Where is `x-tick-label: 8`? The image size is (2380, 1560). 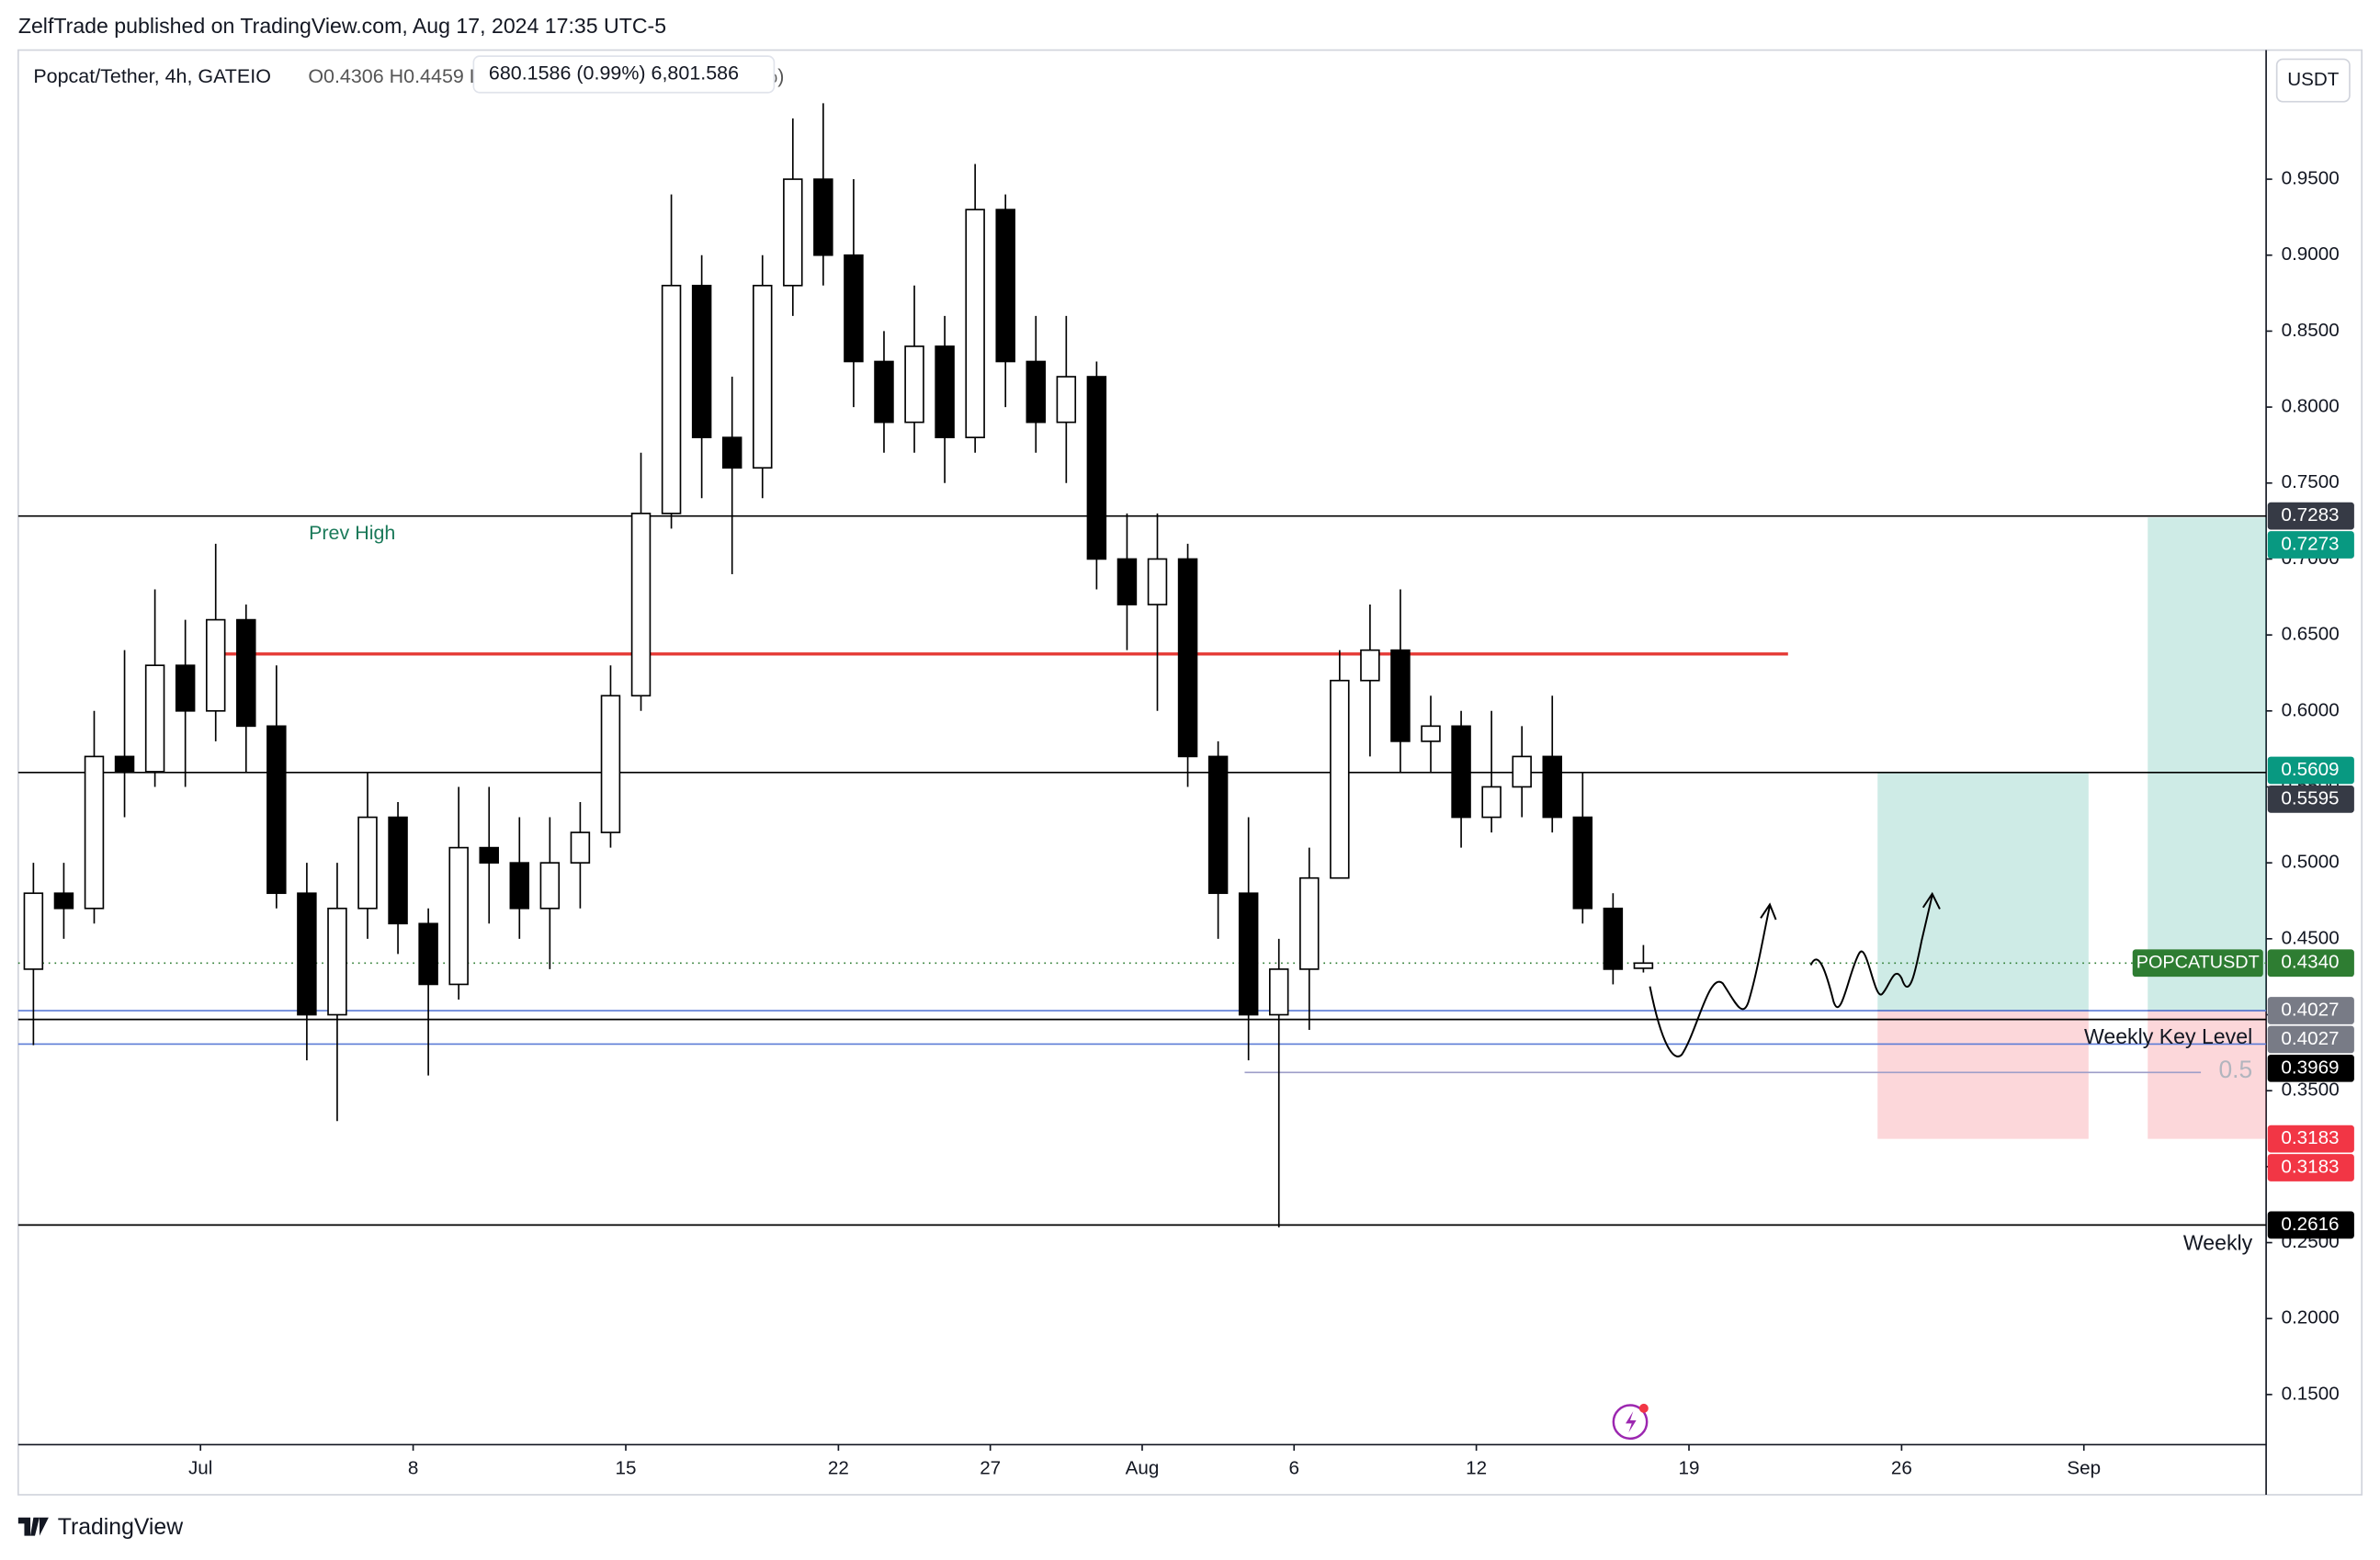
x-tick-label: 8 is located at coordinates (413, 1467).